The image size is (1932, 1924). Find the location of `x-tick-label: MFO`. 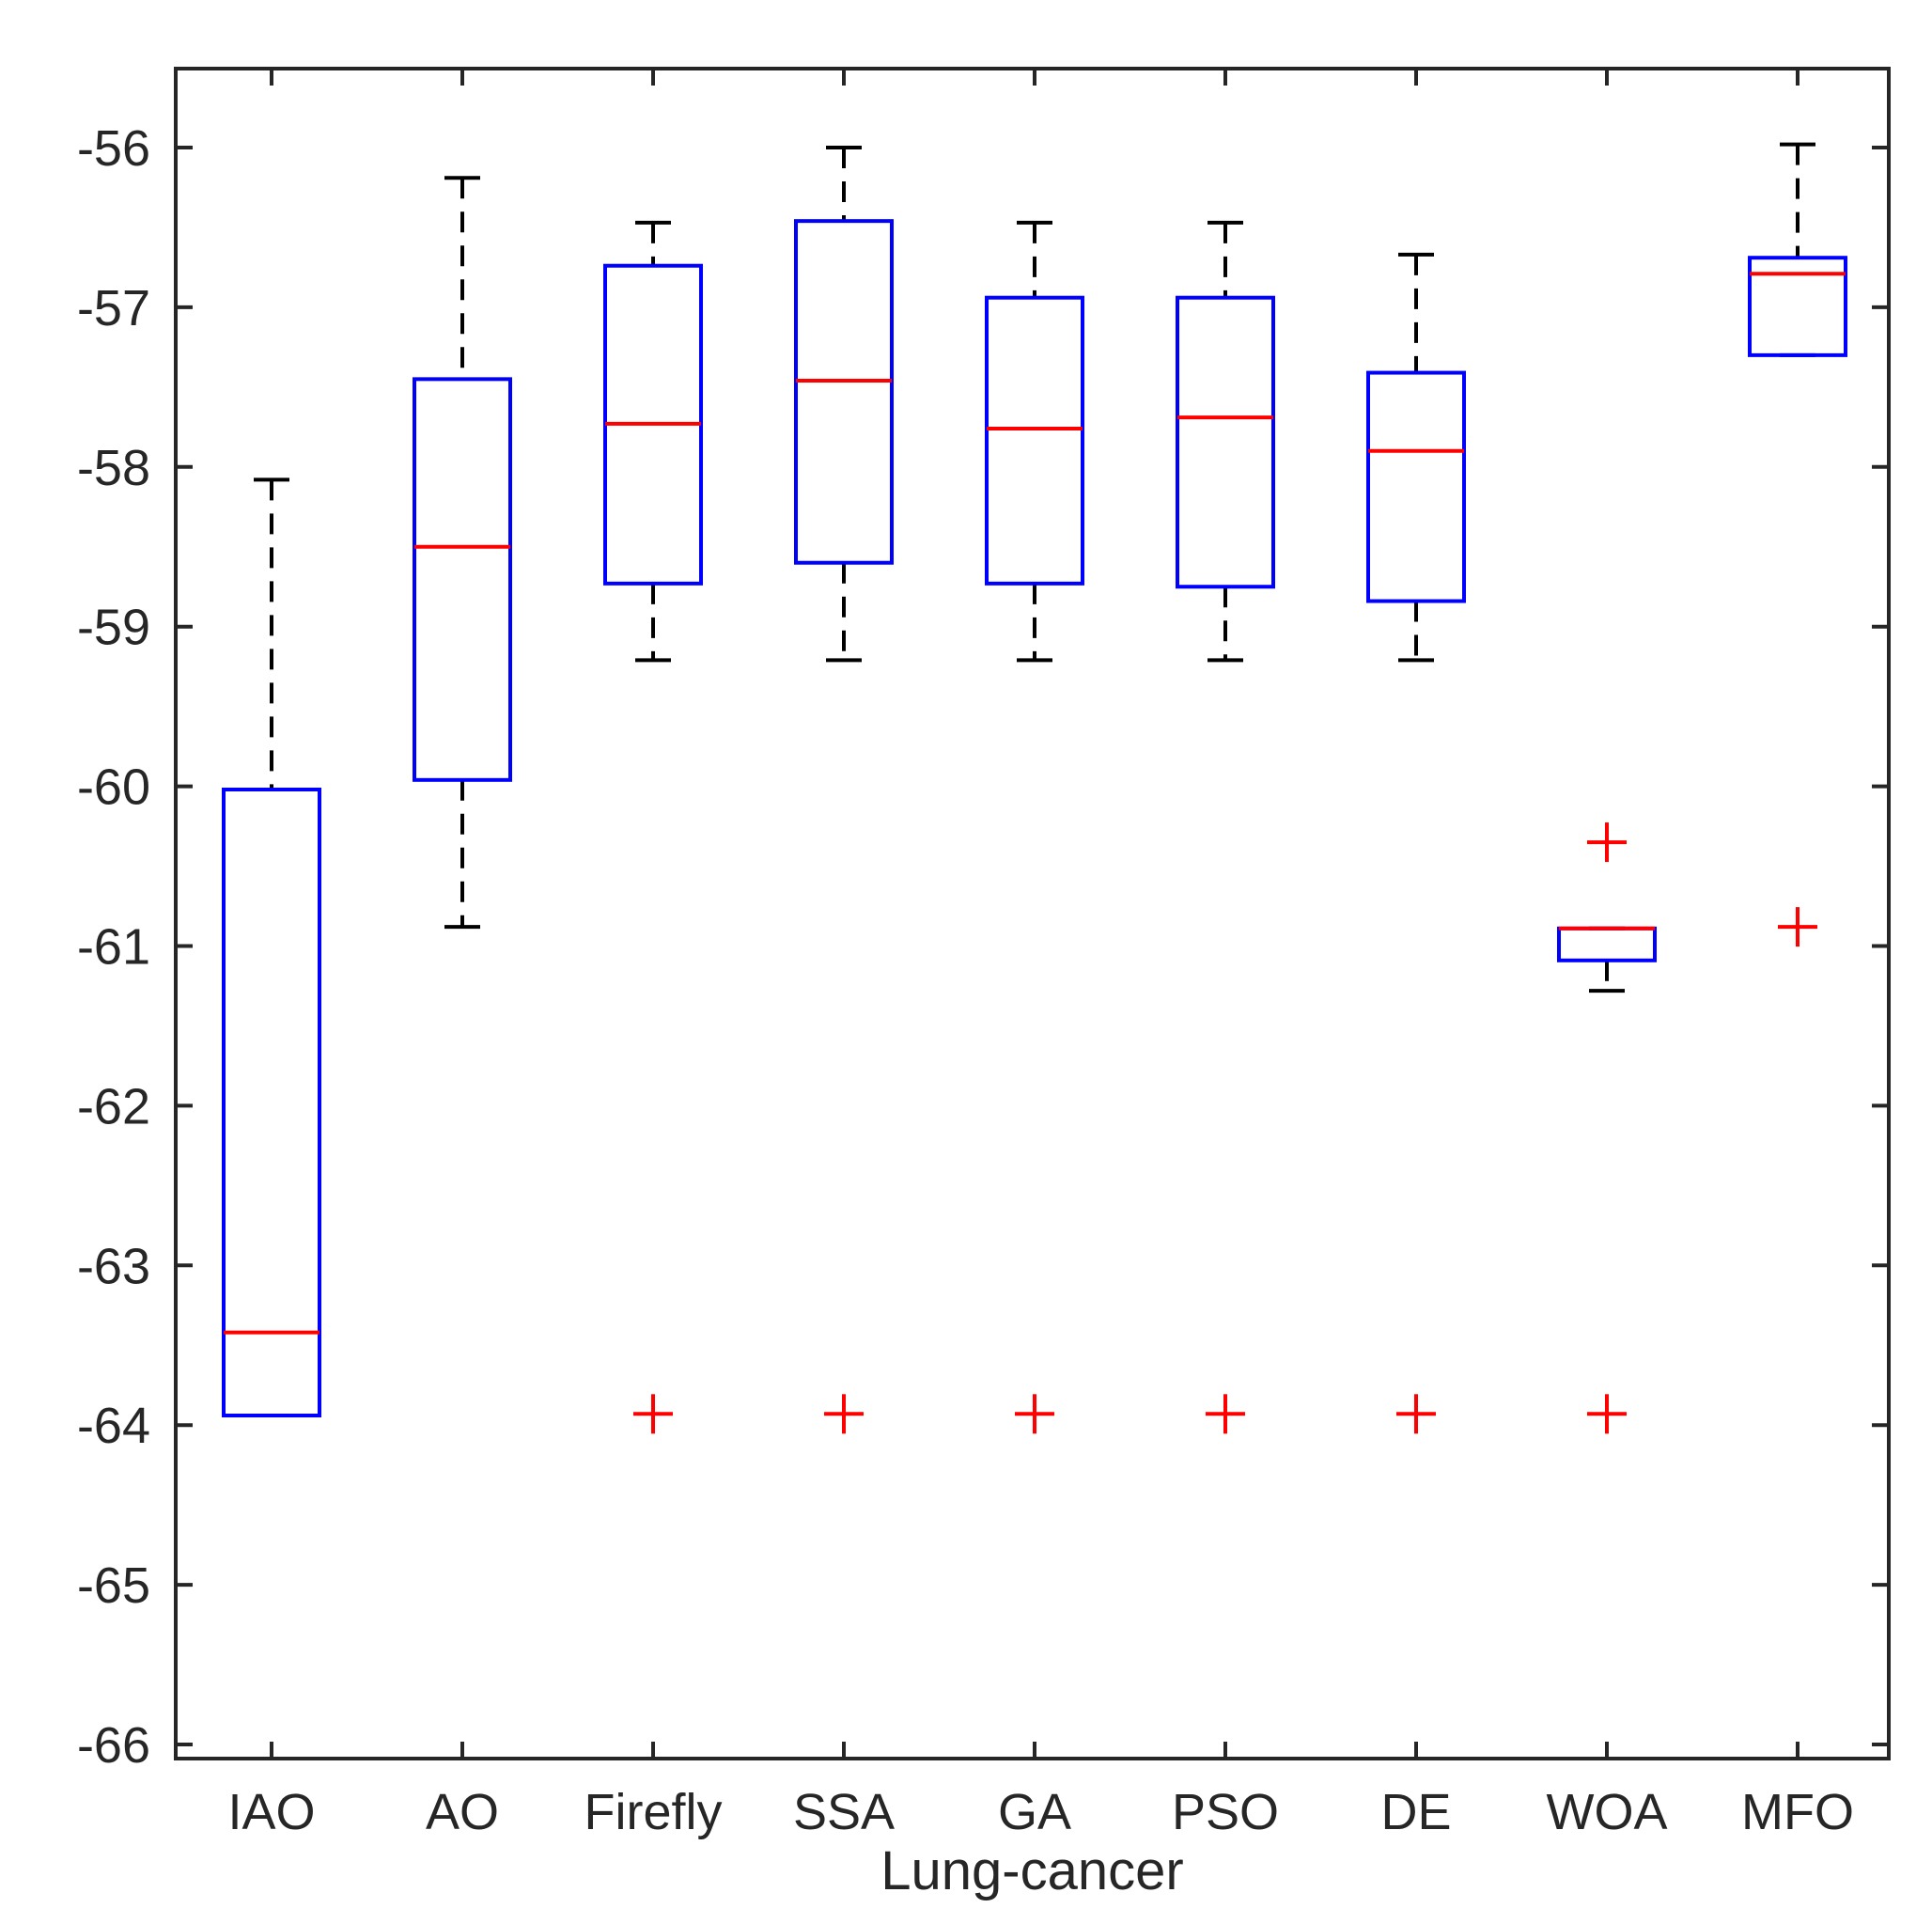

x-tick-label: MFO is located at coordinates (1797, 1812).